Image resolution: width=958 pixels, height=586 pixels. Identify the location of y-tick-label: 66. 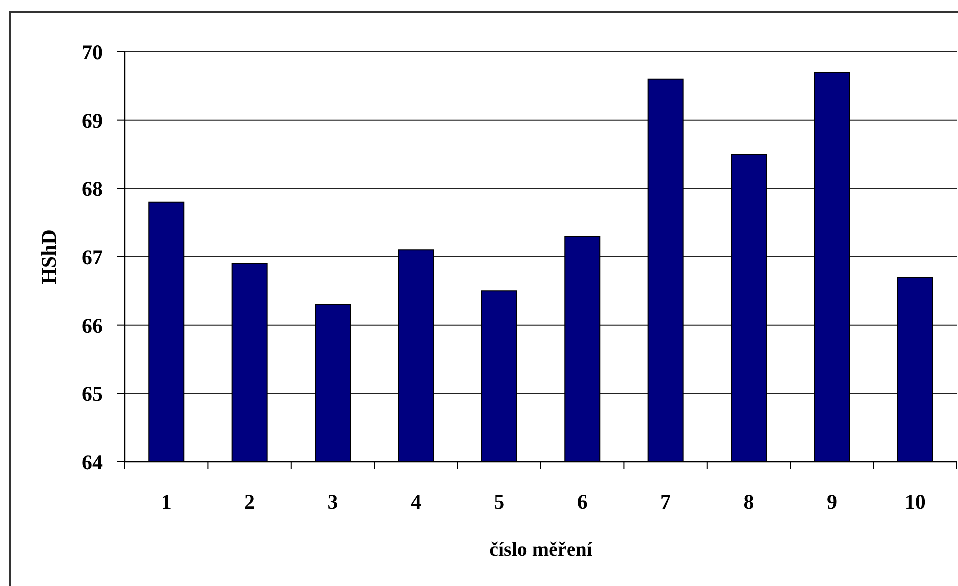
(92, 326).